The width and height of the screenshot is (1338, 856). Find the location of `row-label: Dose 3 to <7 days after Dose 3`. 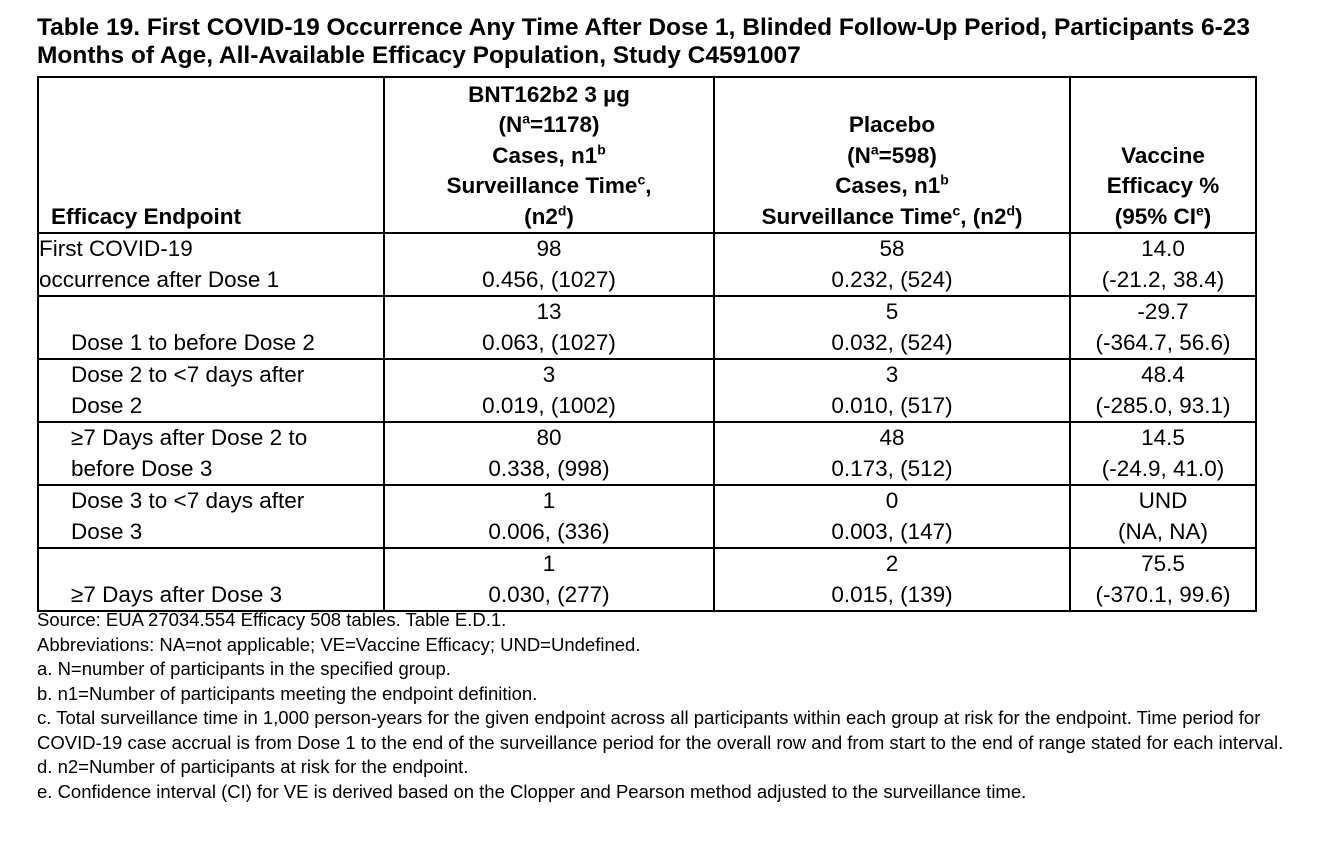

row-label: Dose 3 to <7 days after Dose 3 is located at coordinates (211, 516).